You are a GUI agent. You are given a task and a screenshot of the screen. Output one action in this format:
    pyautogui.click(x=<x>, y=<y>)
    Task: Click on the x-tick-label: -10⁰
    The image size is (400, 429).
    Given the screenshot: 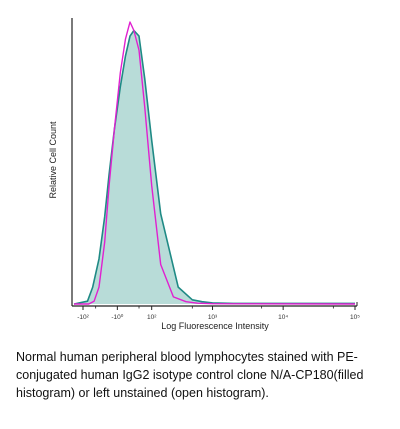 What is the action you would take?
    pyautogui.click(x=117, y=317)
    